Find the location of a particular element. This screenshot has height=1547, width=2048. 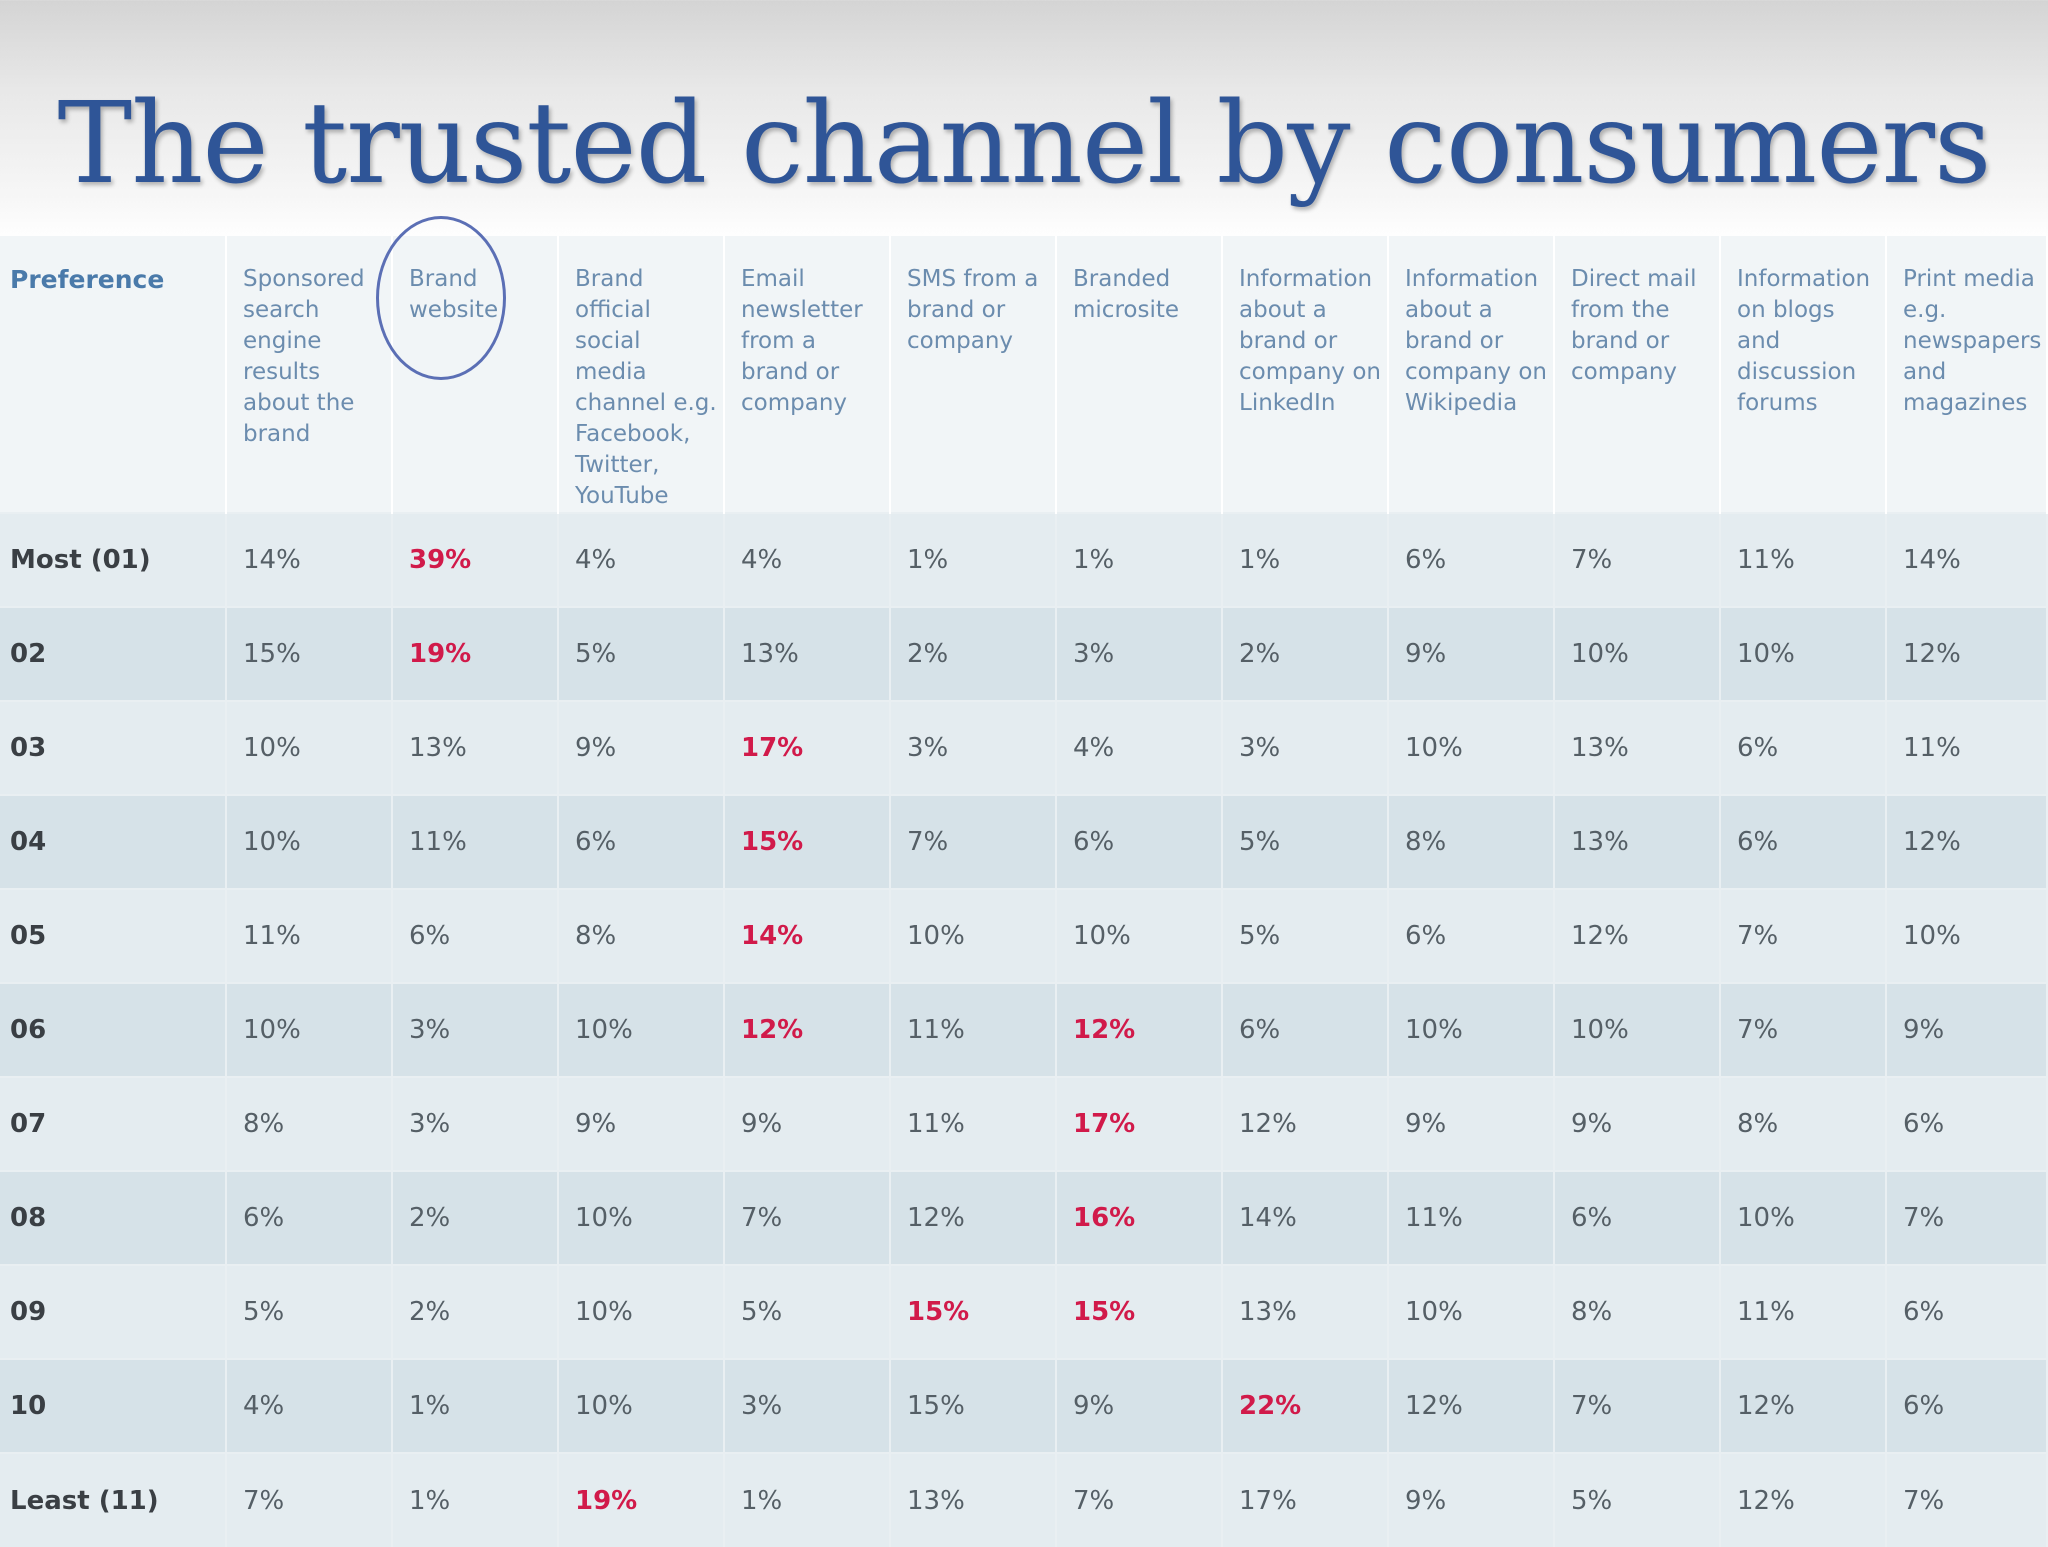

column-header: Direct mail from the brand or company is located at coordinates (1637, 374).